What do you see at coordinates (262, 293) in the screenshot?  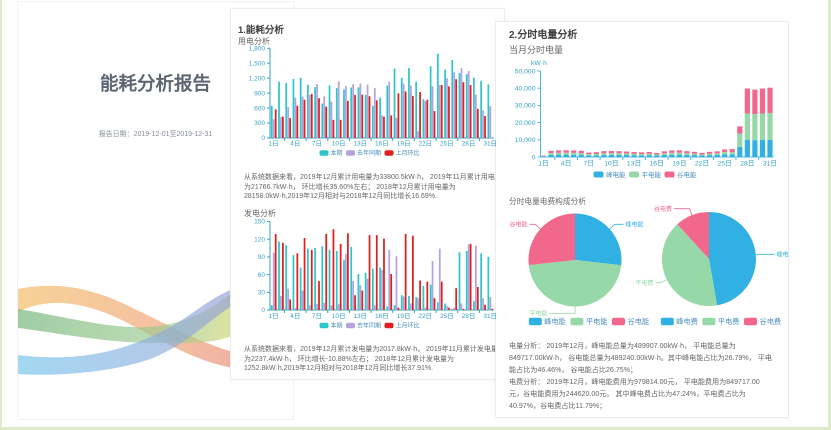 I see `svg-text: 30` at bounding box center [262, 293].